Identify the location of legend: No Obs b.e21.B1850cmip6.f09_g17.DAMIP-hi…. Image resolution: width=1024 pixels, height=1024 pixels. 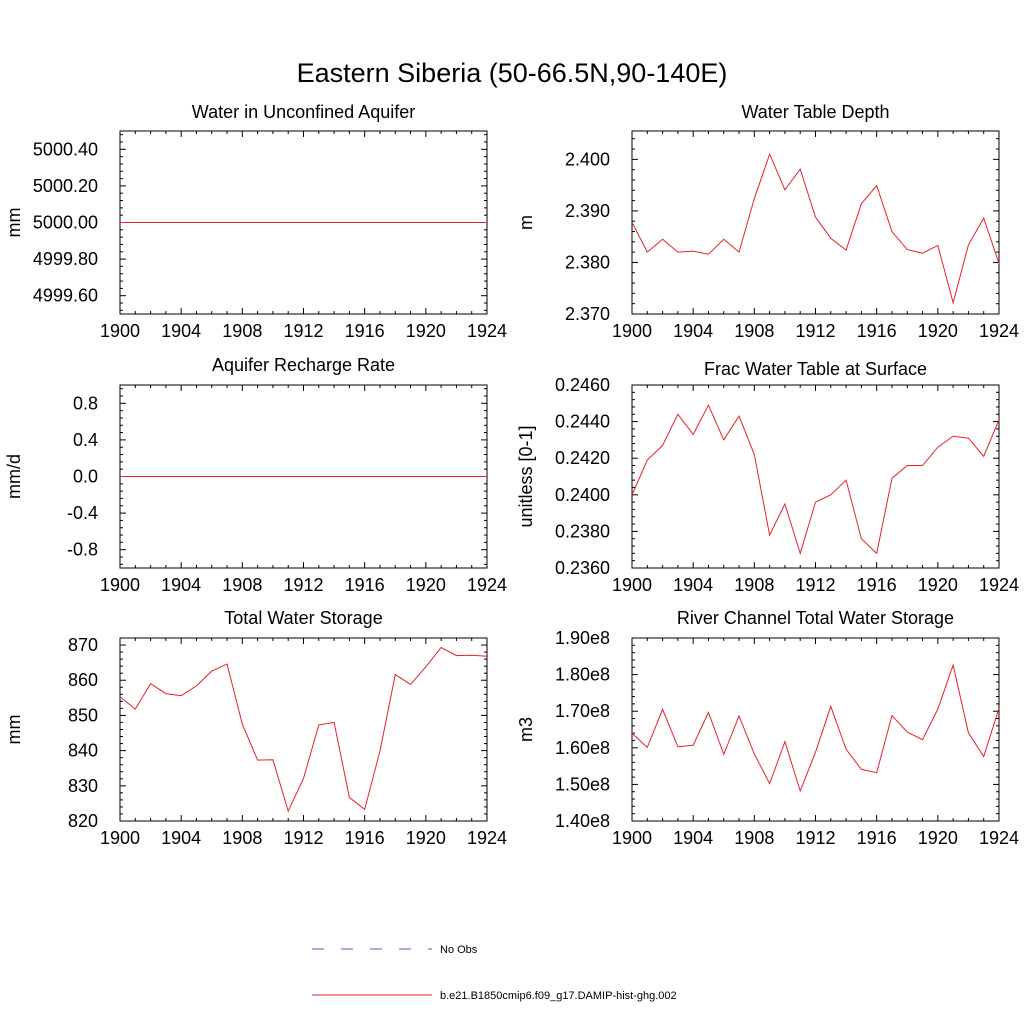
(494, 973).